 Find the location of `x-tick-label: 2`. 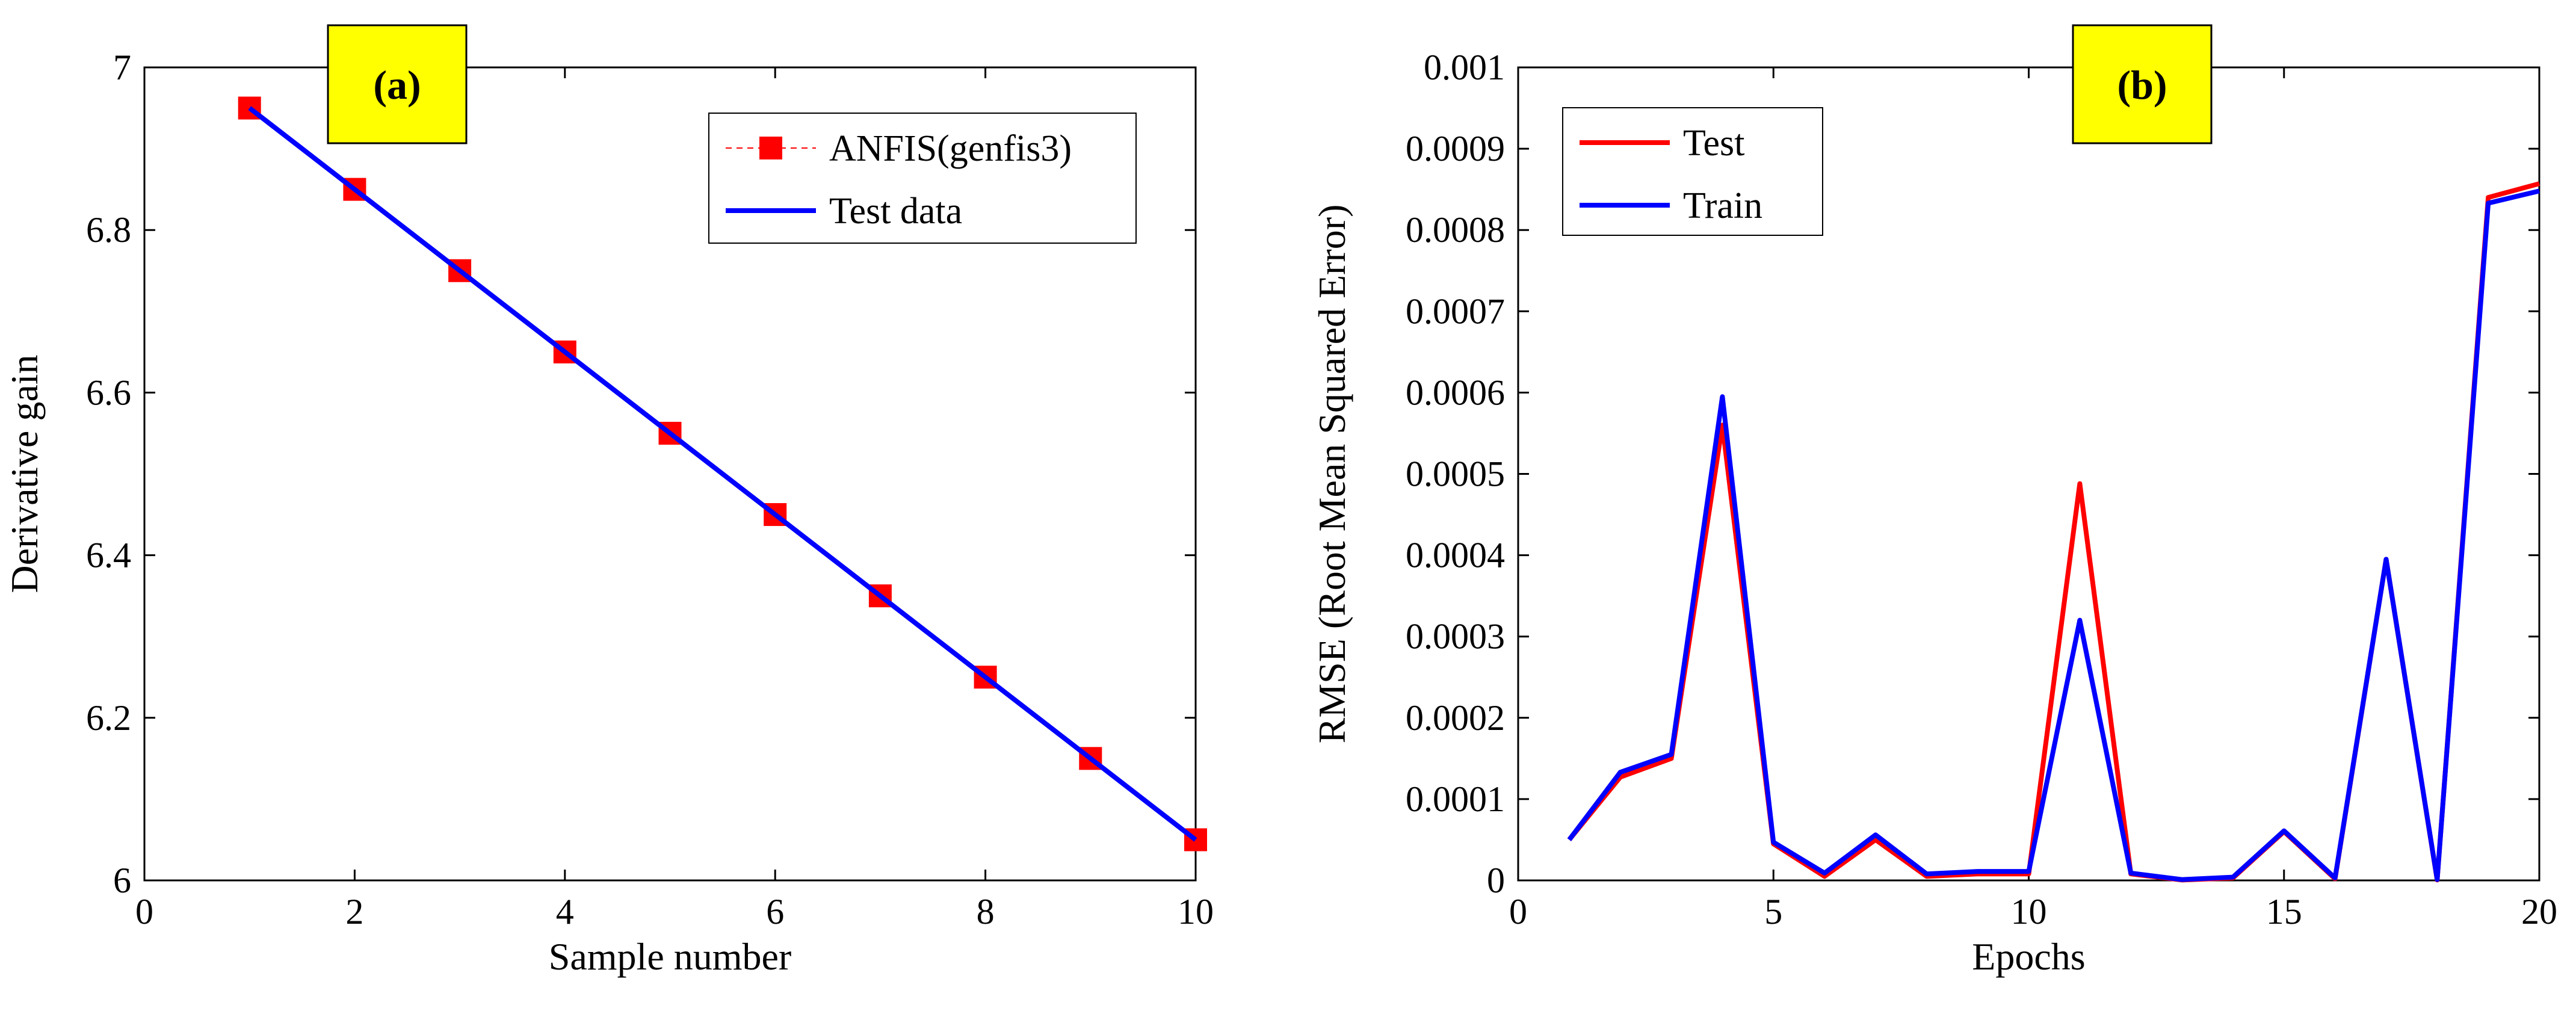

x-tick-label: 2 is located at coordinates (354, 912).